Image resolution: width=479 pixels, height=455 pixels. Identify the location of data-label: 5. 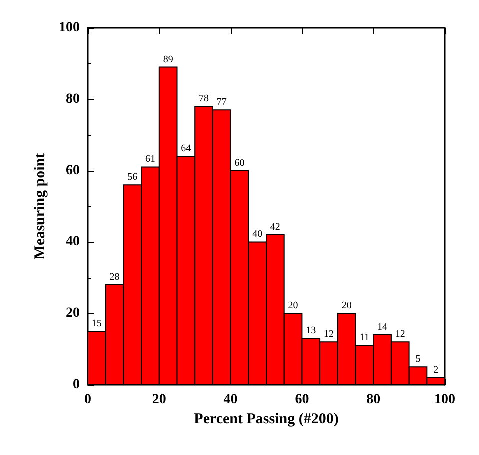
(418, 360).